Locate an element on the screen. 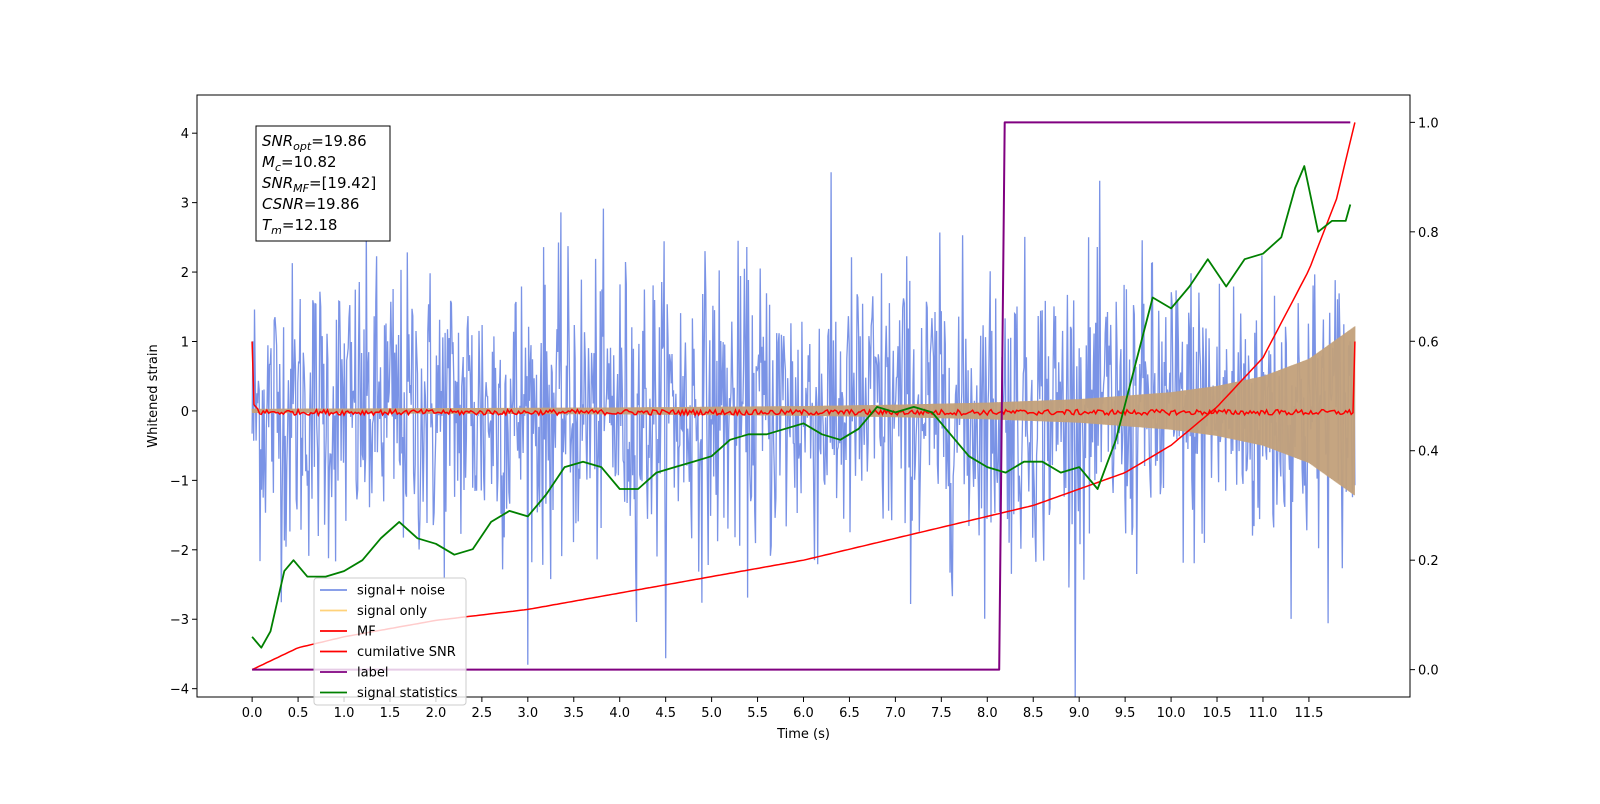 This screenshot has width=1600, height=804. annotation-frame is located at coordinates (323, 183).